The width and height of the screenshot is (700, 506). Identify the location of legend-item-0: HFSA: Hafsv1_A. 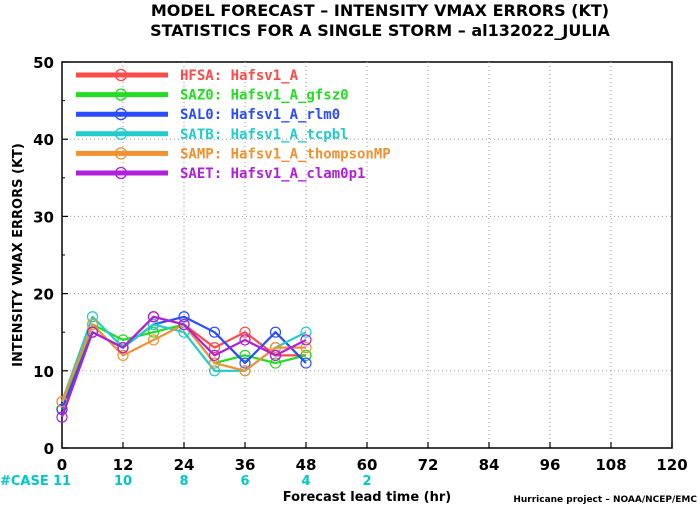
(187, 76).